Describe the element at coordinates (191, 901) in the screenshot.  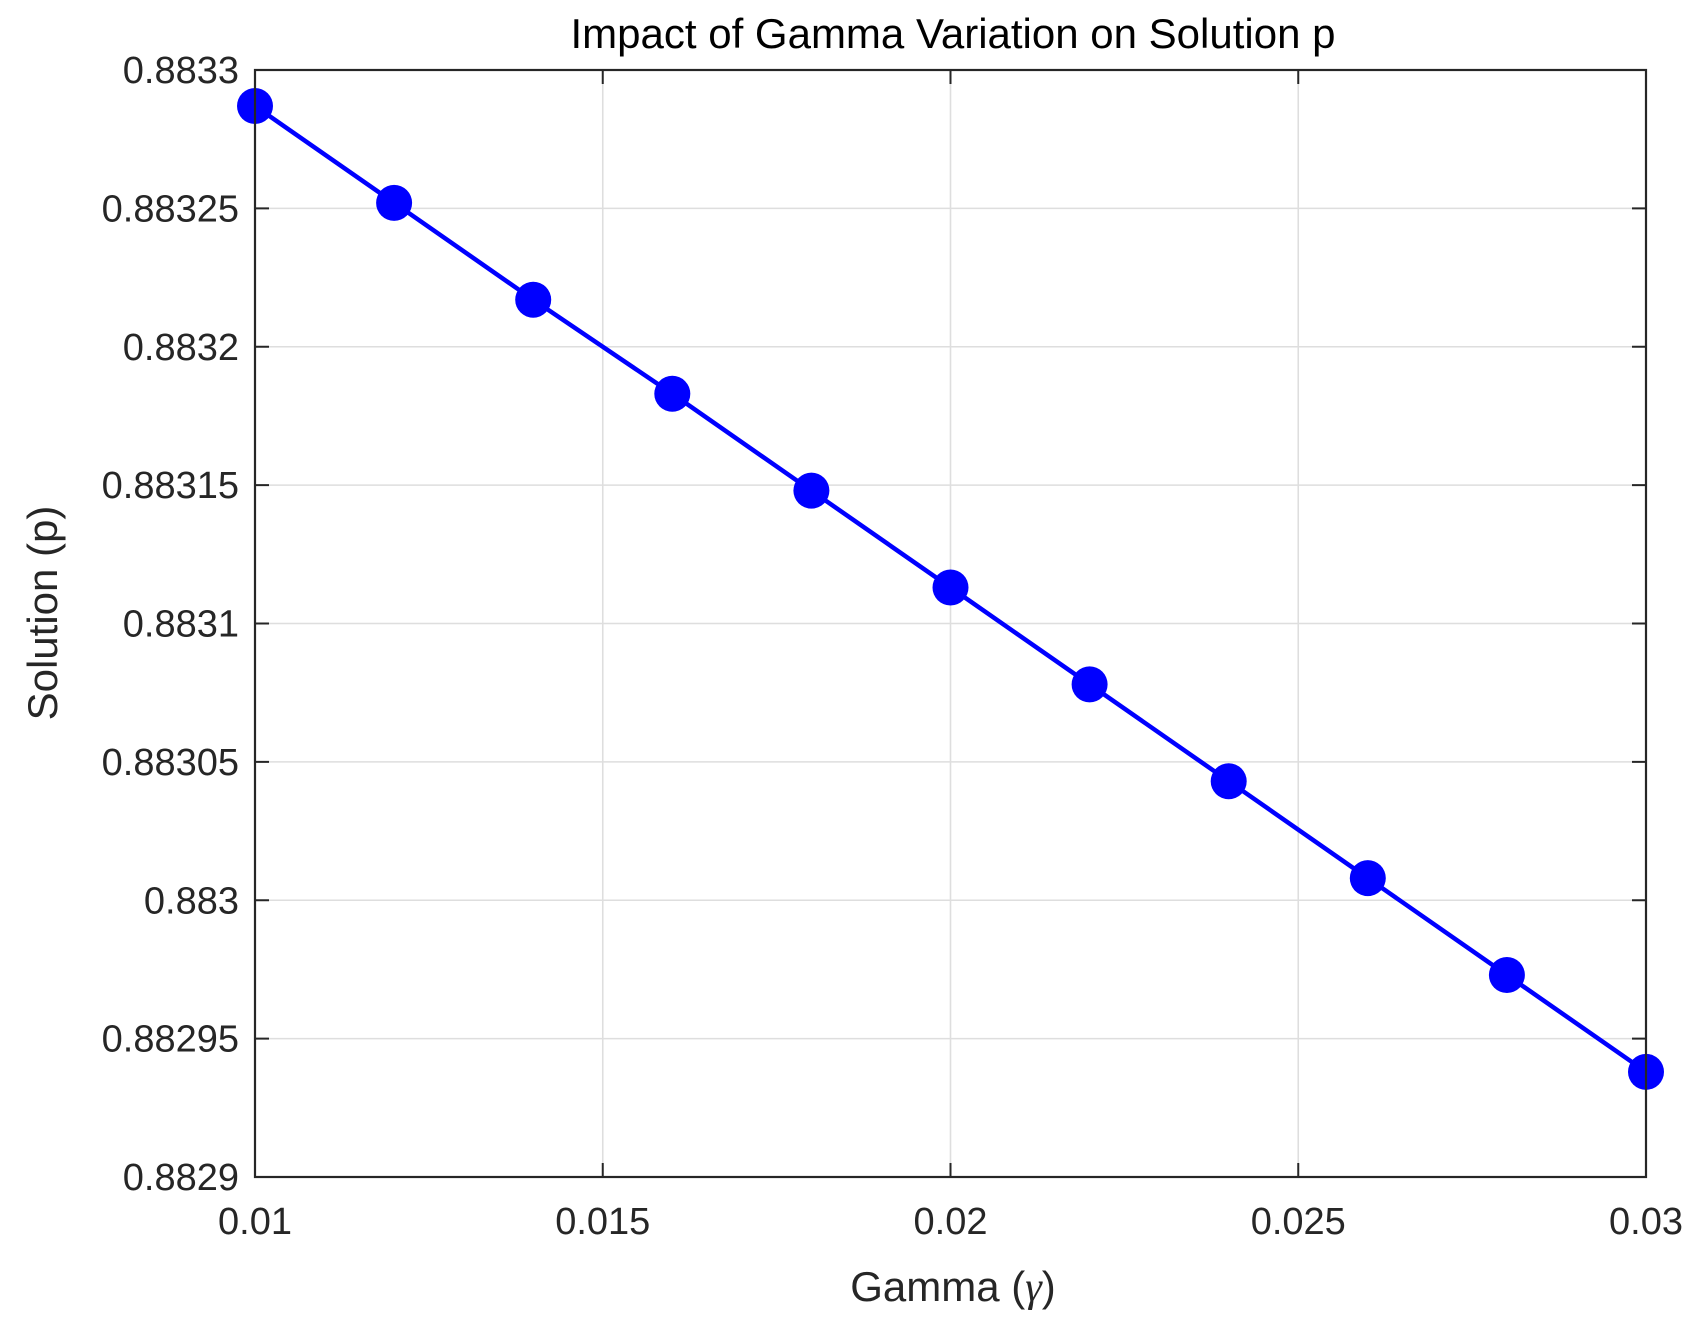
I see `y-tick-label: 0.883` at that location.